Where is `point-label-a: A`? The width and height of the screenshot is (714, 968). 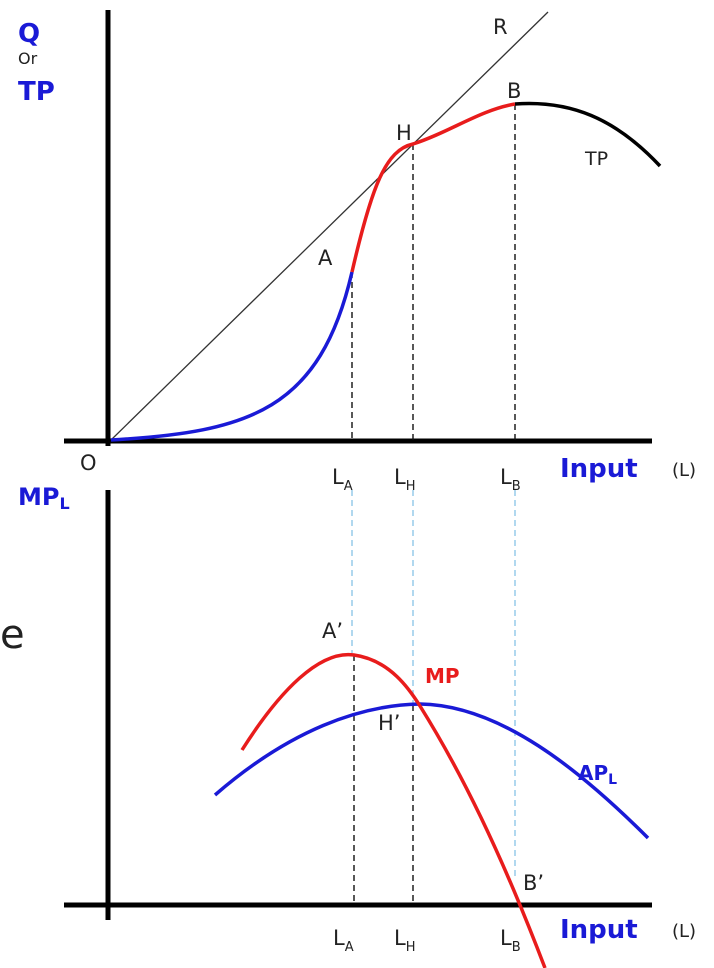 point-label-a: A is located at coordinates (325, 258).